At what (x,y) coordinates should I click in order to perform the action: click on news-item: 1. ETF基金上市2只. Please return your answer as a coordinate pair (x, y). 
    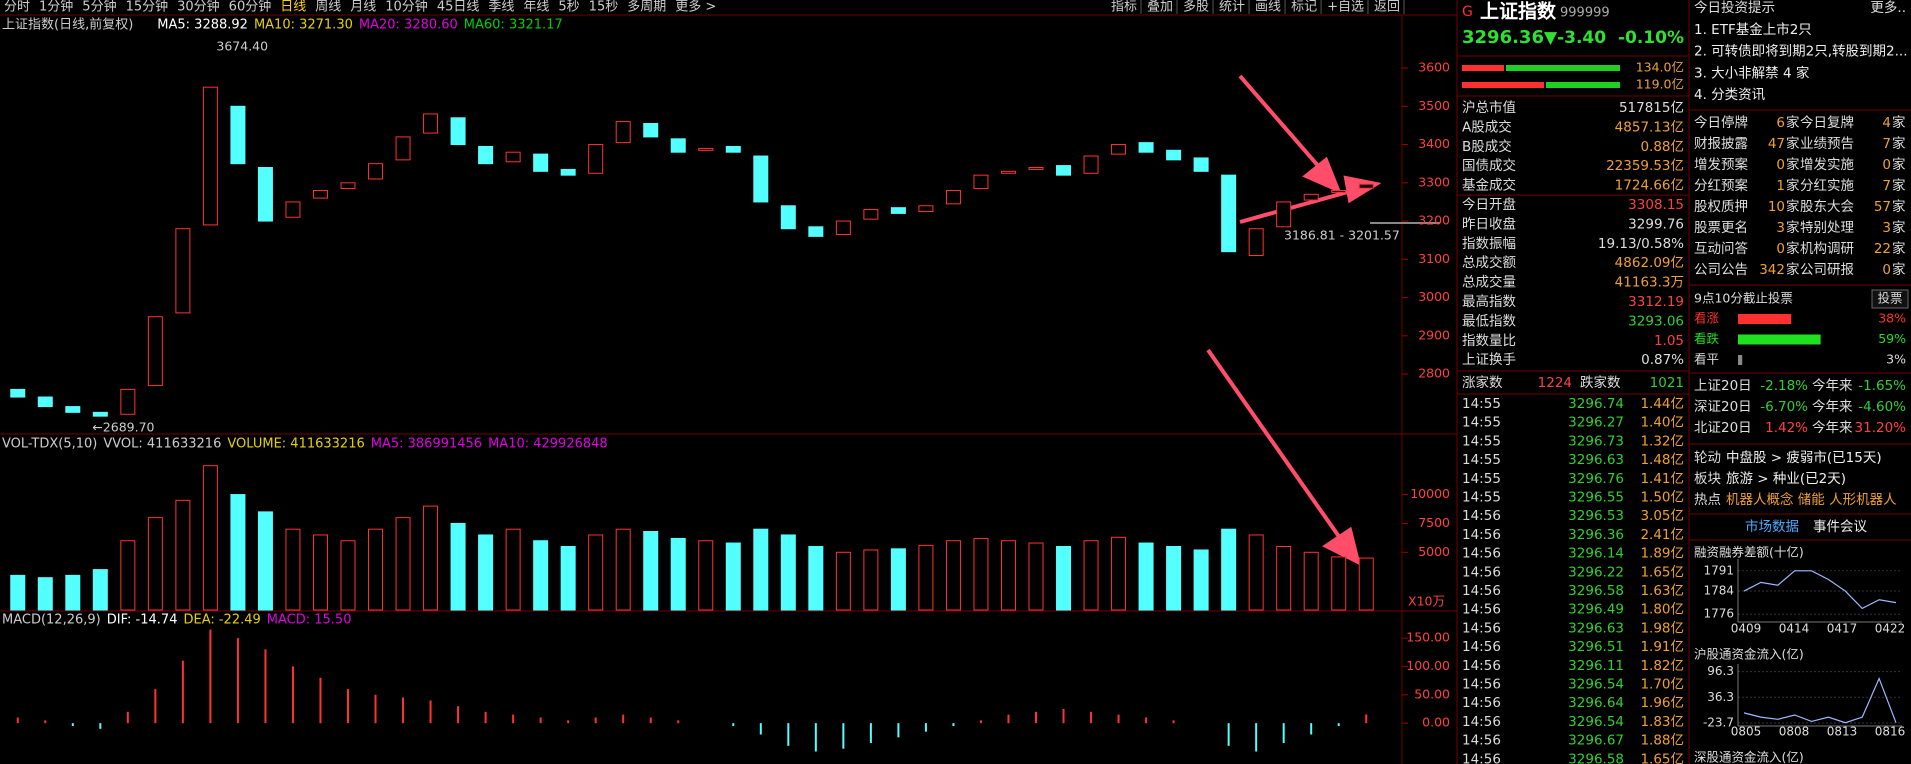
    Looking at the image, I should click on (1753, 29).